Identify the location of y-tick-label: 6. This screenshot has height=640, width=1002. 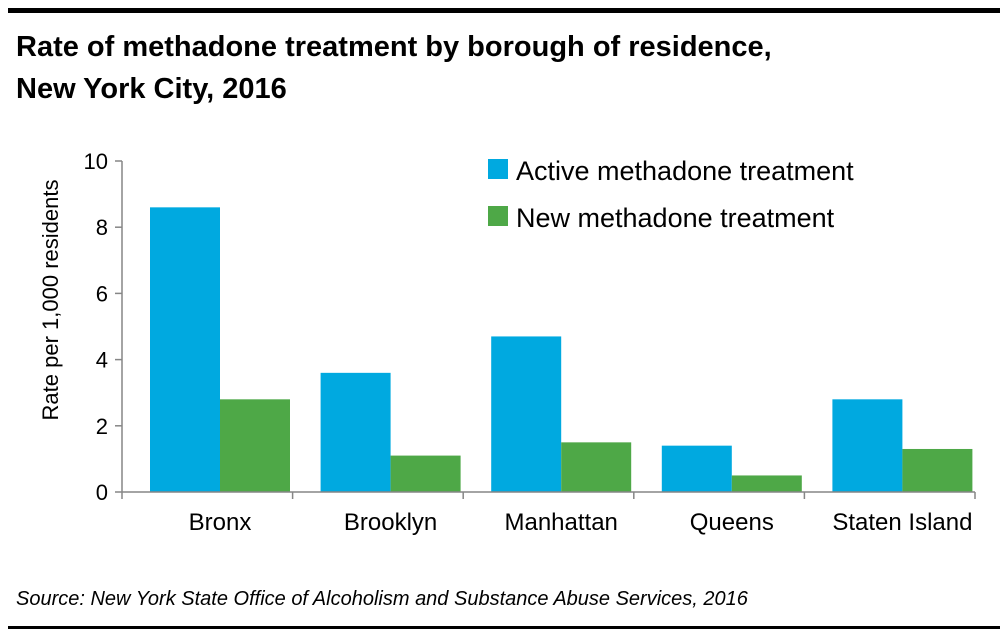
(102, 293).